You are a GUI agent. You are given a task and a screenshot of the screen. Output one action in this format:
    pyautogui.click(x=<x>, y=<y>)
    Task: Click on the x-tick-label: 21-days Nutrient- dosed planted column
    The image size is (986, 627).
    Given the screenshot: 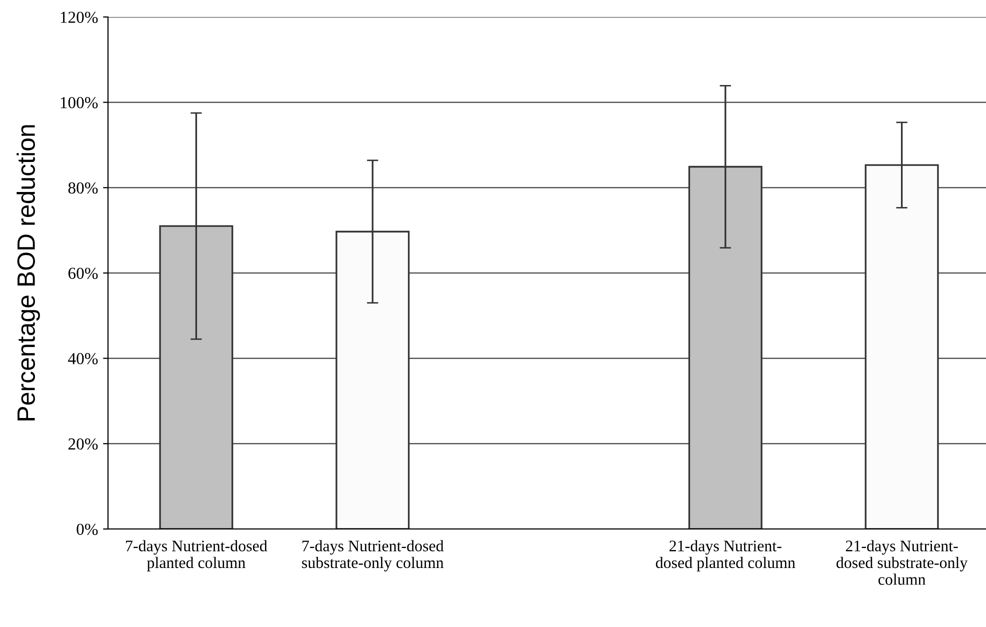 What is the action you would take?
    pyautogui.click(x=726, y=556)
    